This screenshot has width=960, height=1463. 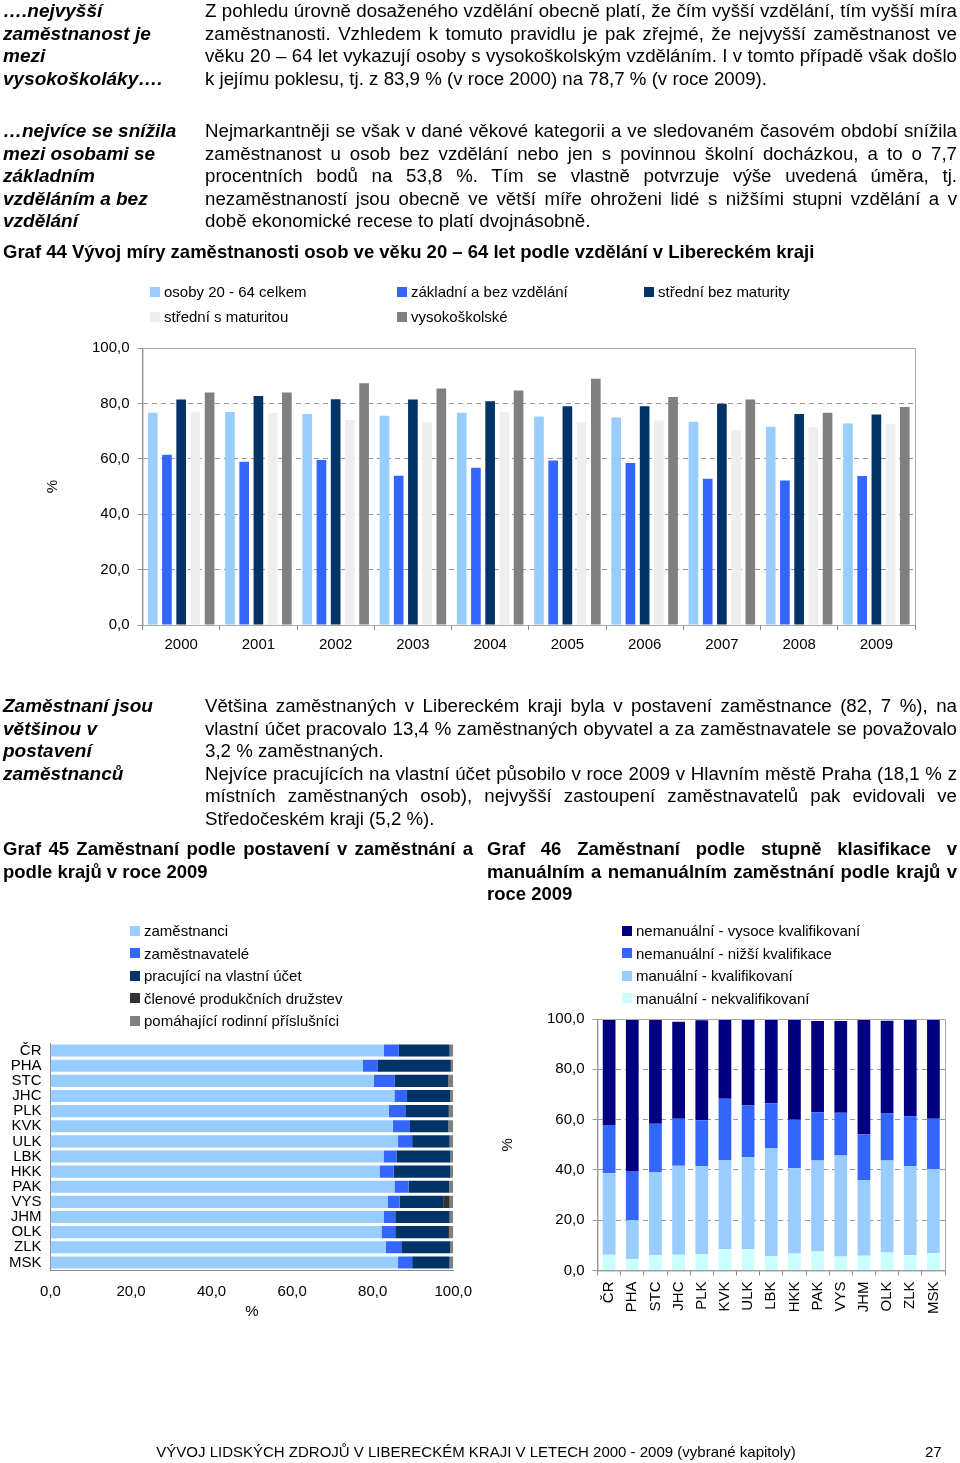 What do you see at coordinates (654, 1296) in the screenshot?
I see `x-tick-label: STC` at bounding box center [654, 1296].